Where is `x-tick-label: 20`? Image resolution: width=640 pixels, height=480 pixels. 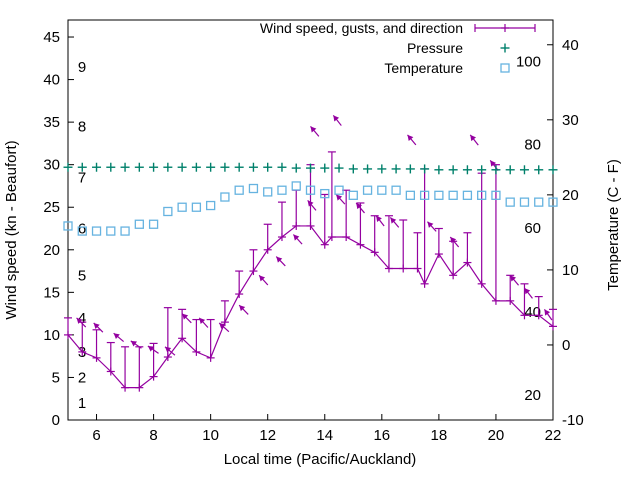
x-tick-label: 20 is located at coordinates (496, 435).